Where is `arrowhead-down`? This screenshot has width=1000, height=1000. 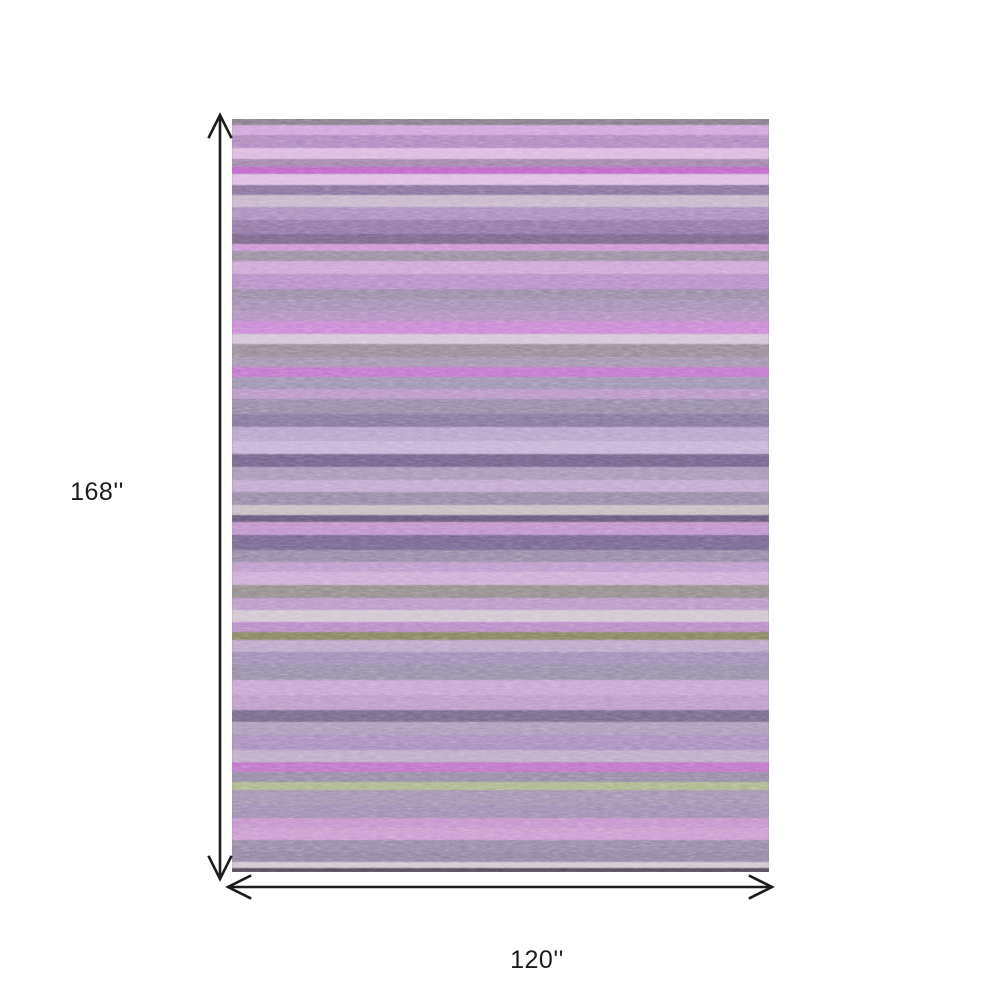
arrowhead-down is located at coordinates (220, 868).